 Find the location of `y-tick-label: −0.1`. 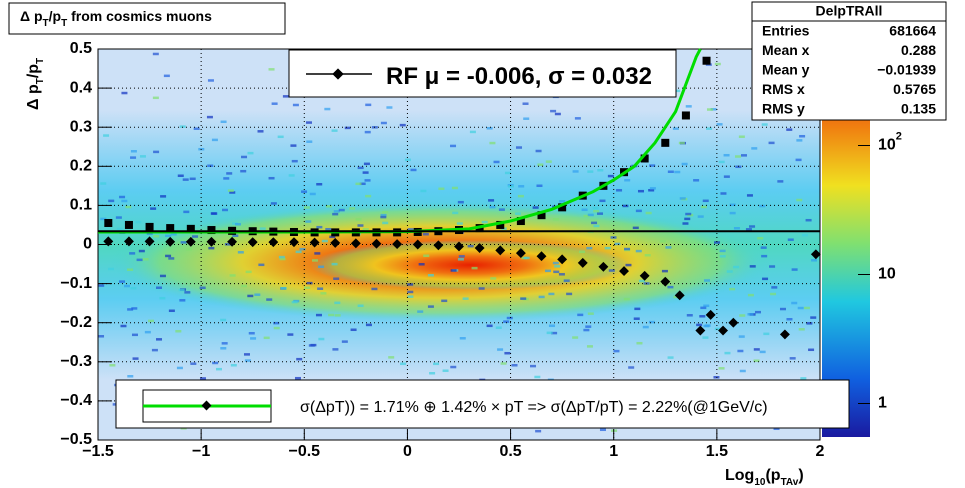

y-tick-label: −0.1 is located at coordinates (76, 283).